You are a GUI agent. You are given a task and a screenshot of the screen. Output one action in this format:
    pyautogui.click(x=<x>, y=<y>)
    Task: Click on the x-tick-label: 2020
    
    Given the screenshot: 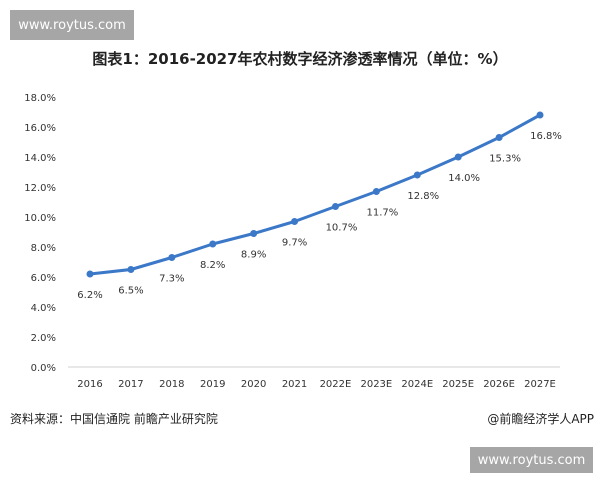 What is the action you would take?
    pyautogui.click(x=253, y=384)
    